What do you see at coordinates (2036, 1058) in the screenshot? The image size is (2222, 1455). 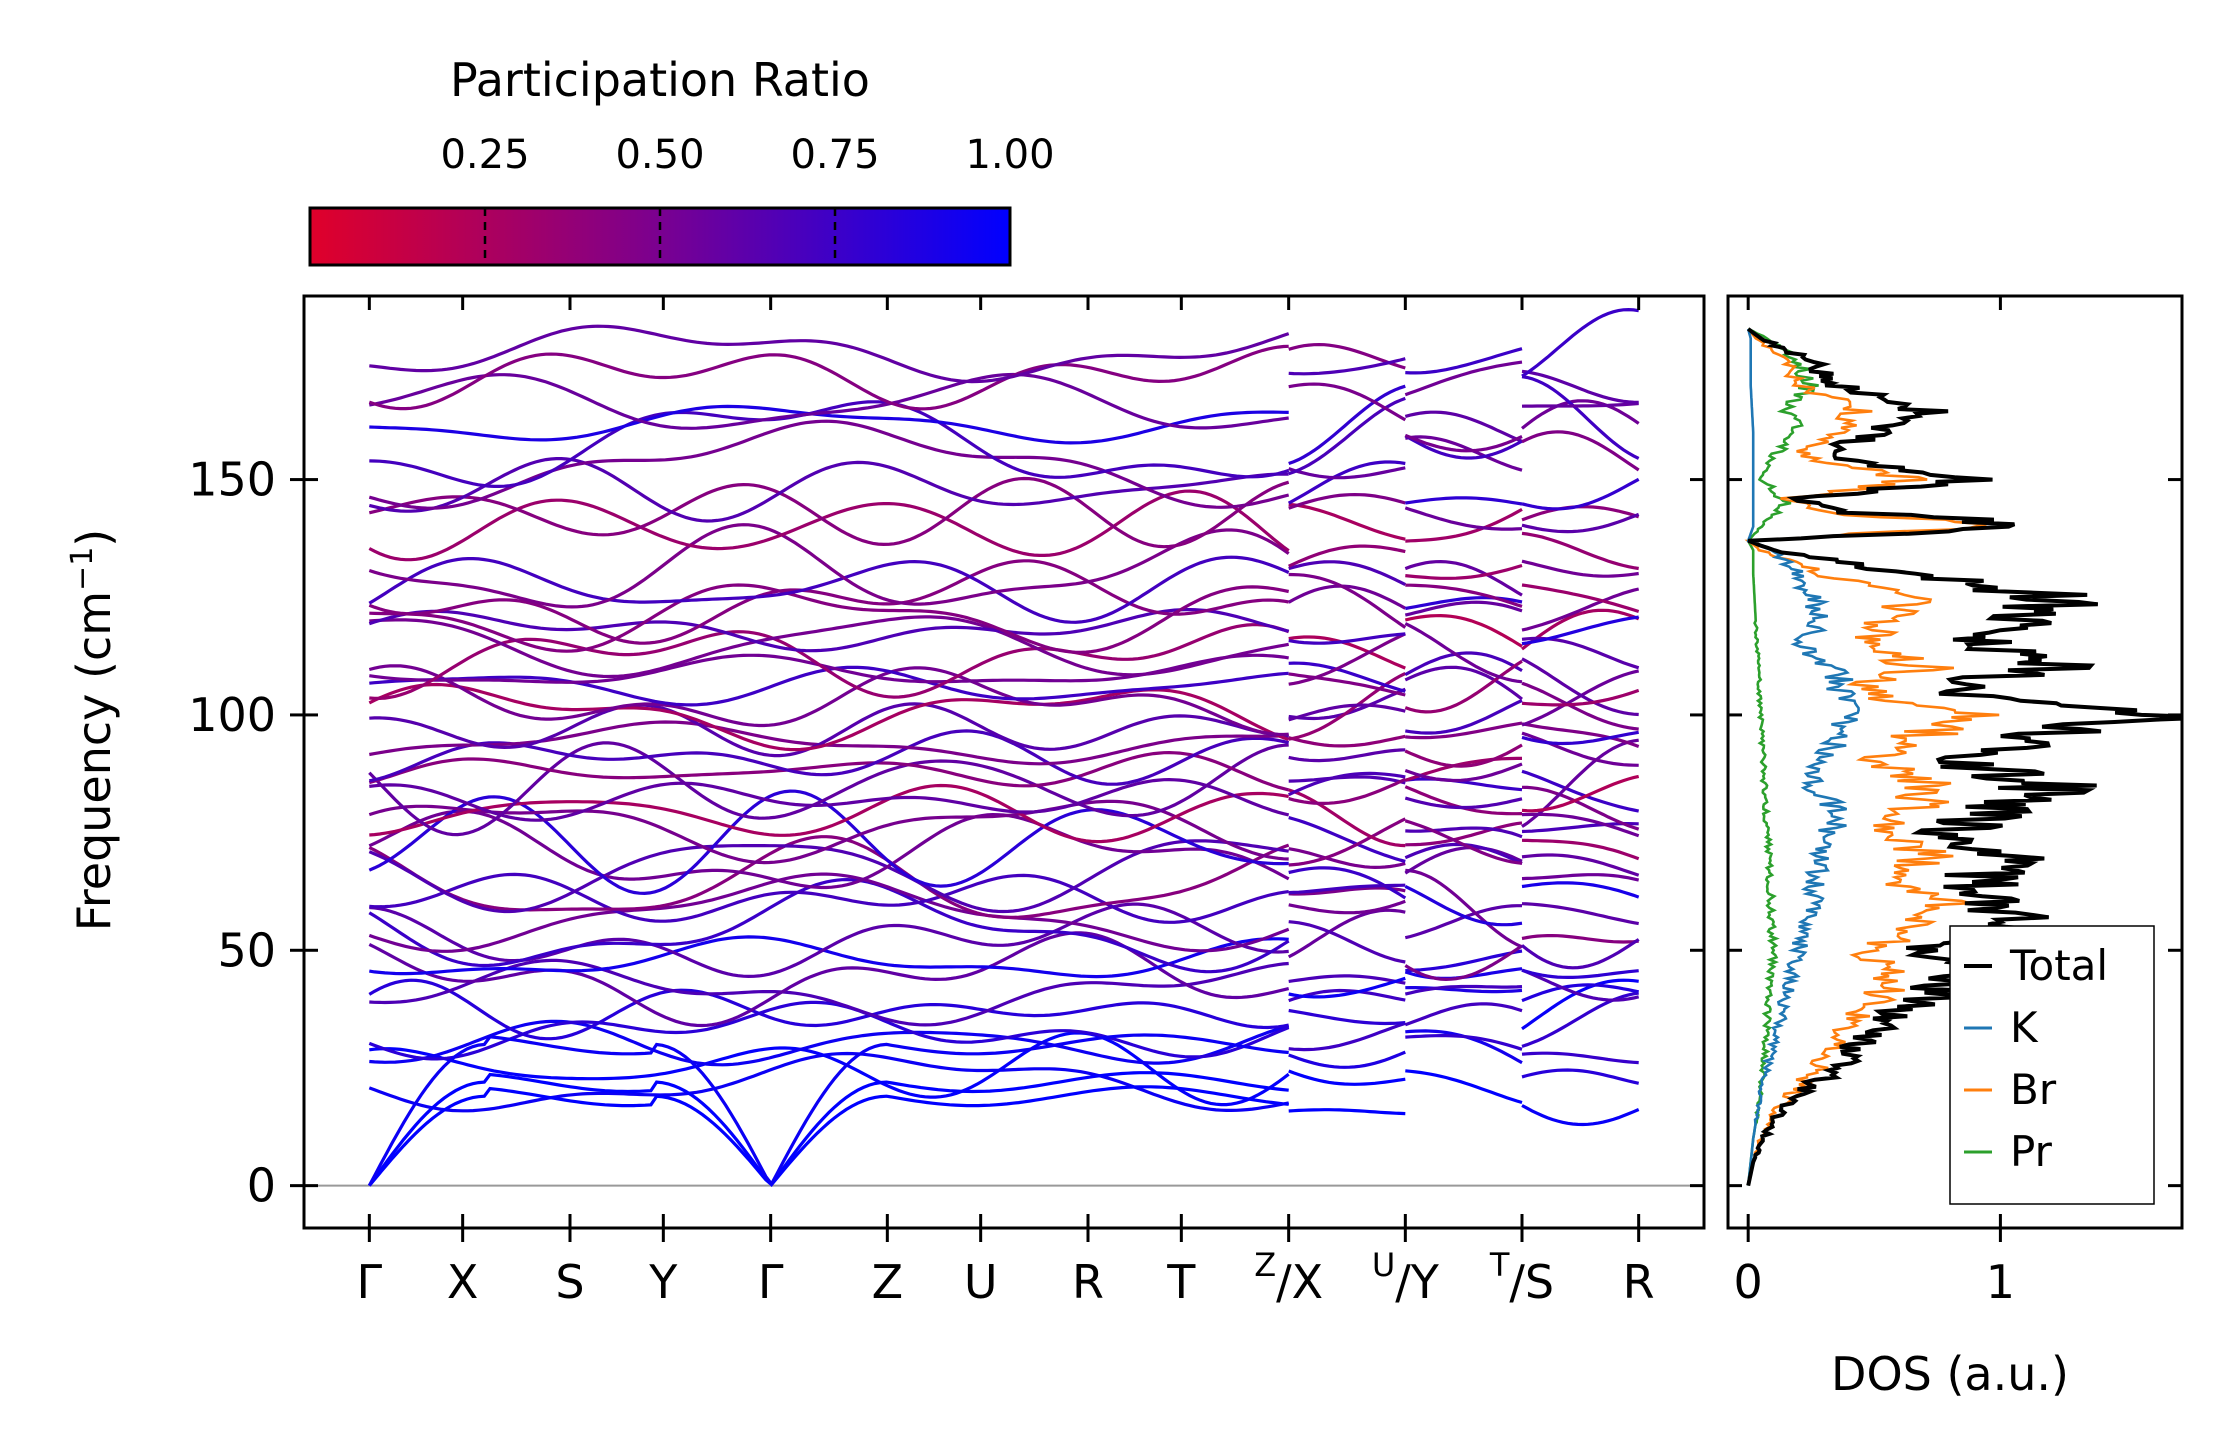 I see `legend-items: Total K Br Pr` at bounding box center [2036, 1058].